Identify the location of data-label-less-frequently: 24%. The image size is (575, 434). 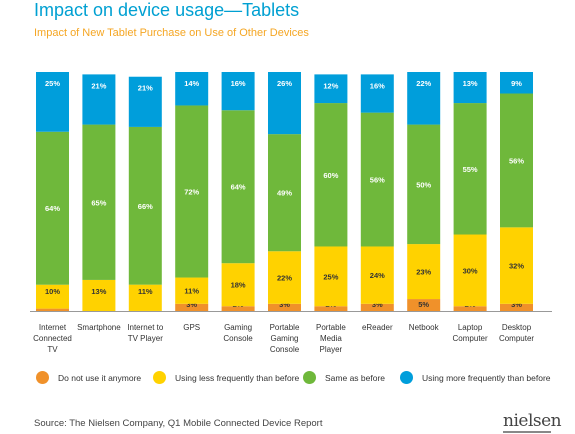
(377, 275).